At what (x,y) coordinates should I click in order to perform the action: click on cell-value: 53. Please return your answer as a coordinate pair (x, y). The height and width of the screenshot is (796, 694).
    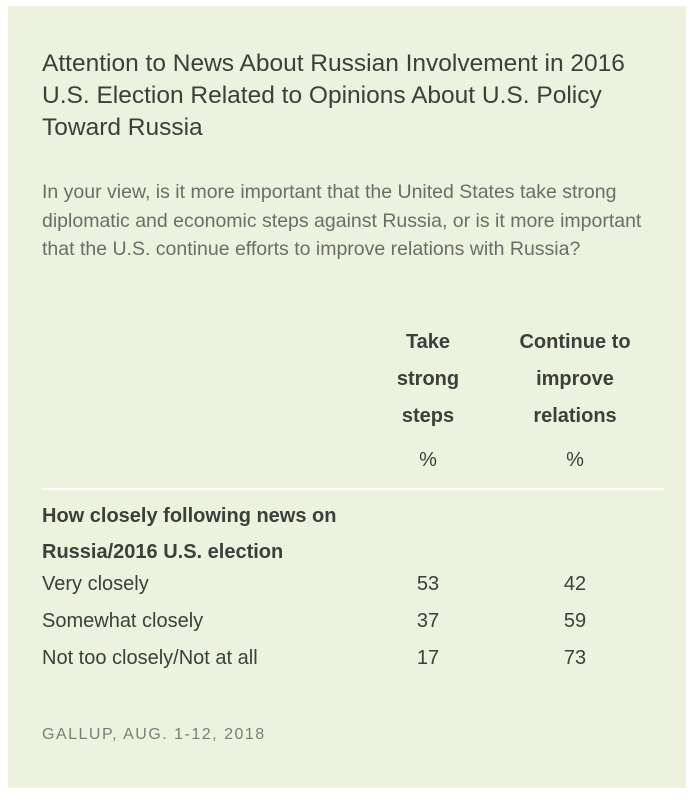
    Looking at the image, I should click on (428, 584).